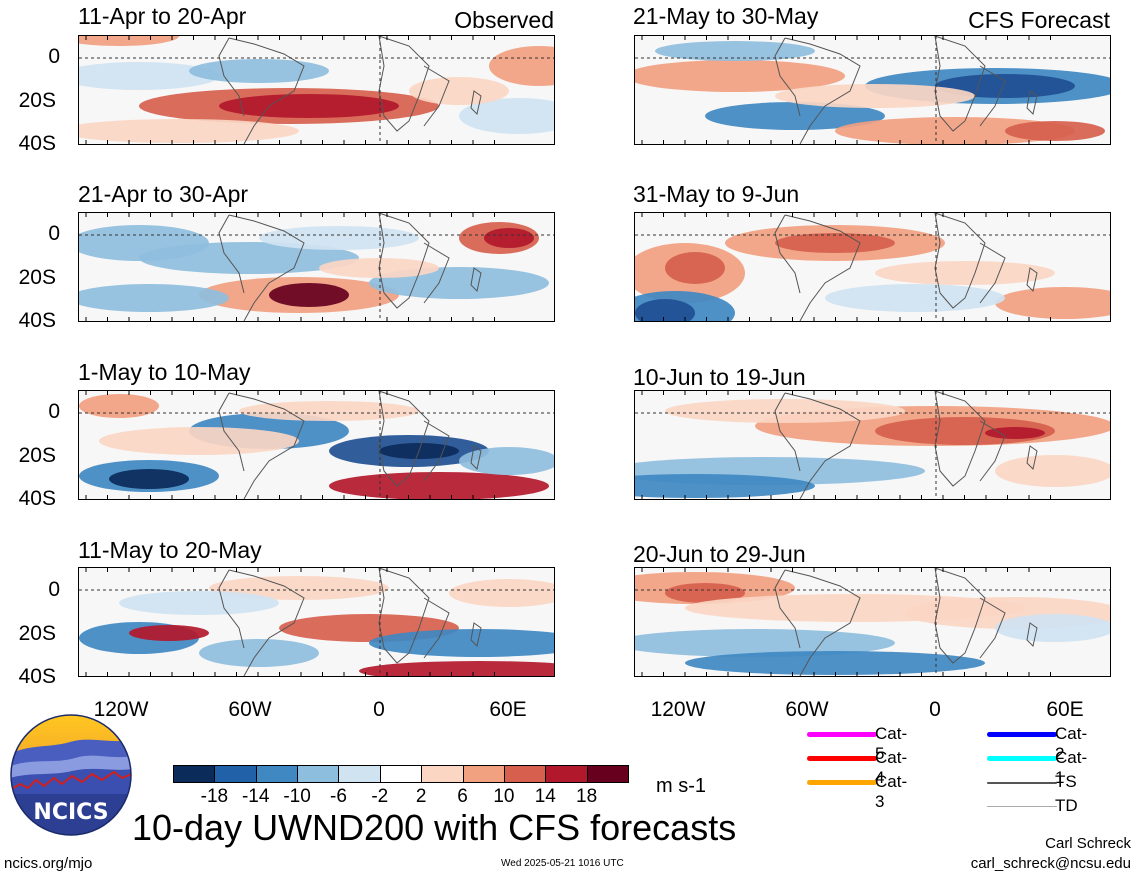 This screenshot has height=878, width=1135. What do you see at coordinates (54, 411) in the screenshot?
I see `y-tick: 0` at bounding box center [54, 411].